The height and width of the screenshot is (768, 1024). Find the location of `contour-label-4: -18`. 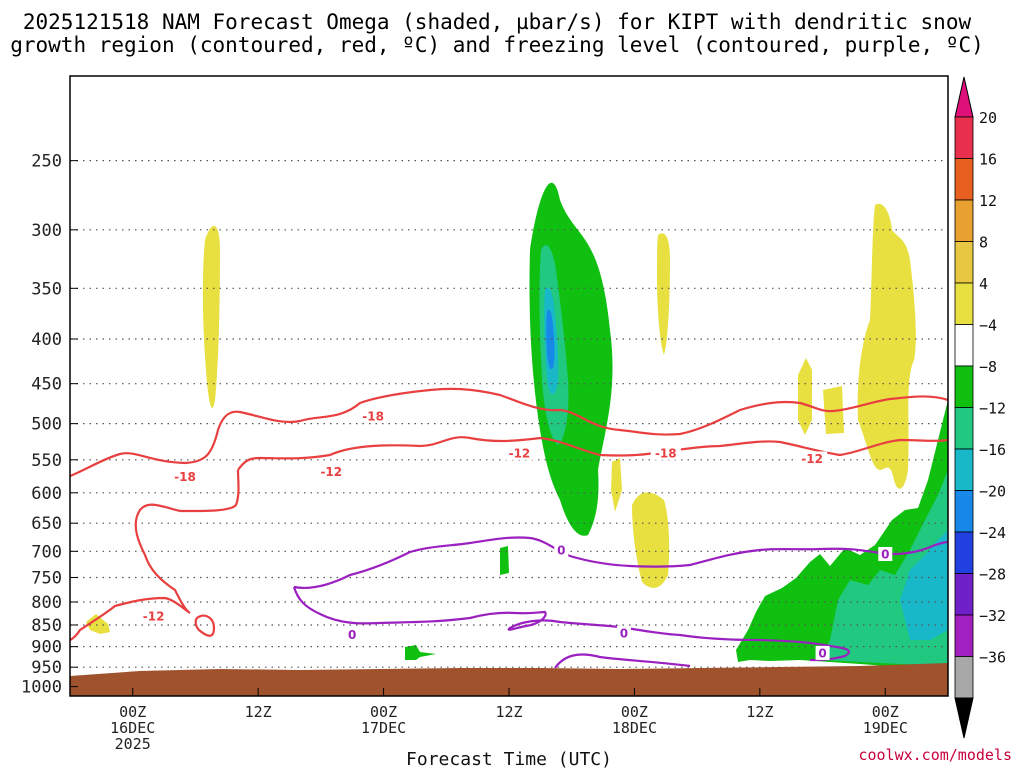

contour-label-4: -18 is located at coordinates (666, 453).